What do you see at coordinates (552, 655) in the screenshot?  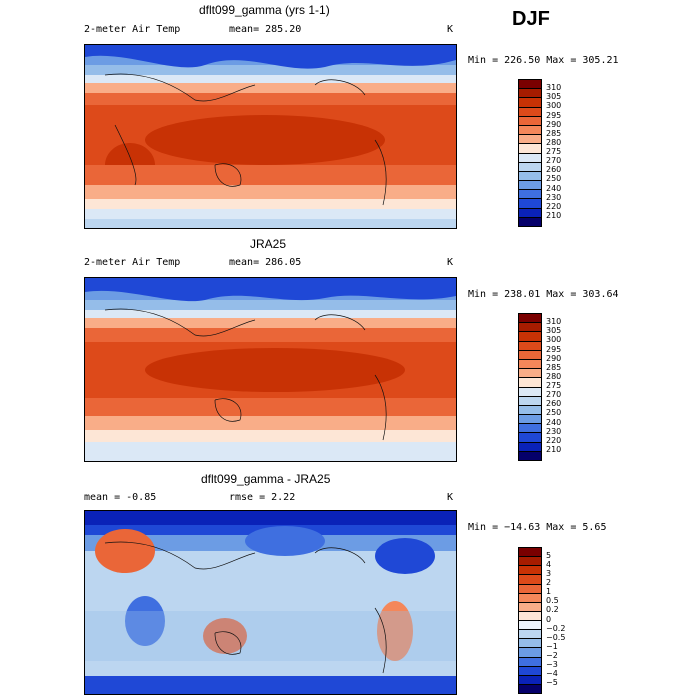 I see `colorbar-level-label: −2` at bounding box center [552, 655].